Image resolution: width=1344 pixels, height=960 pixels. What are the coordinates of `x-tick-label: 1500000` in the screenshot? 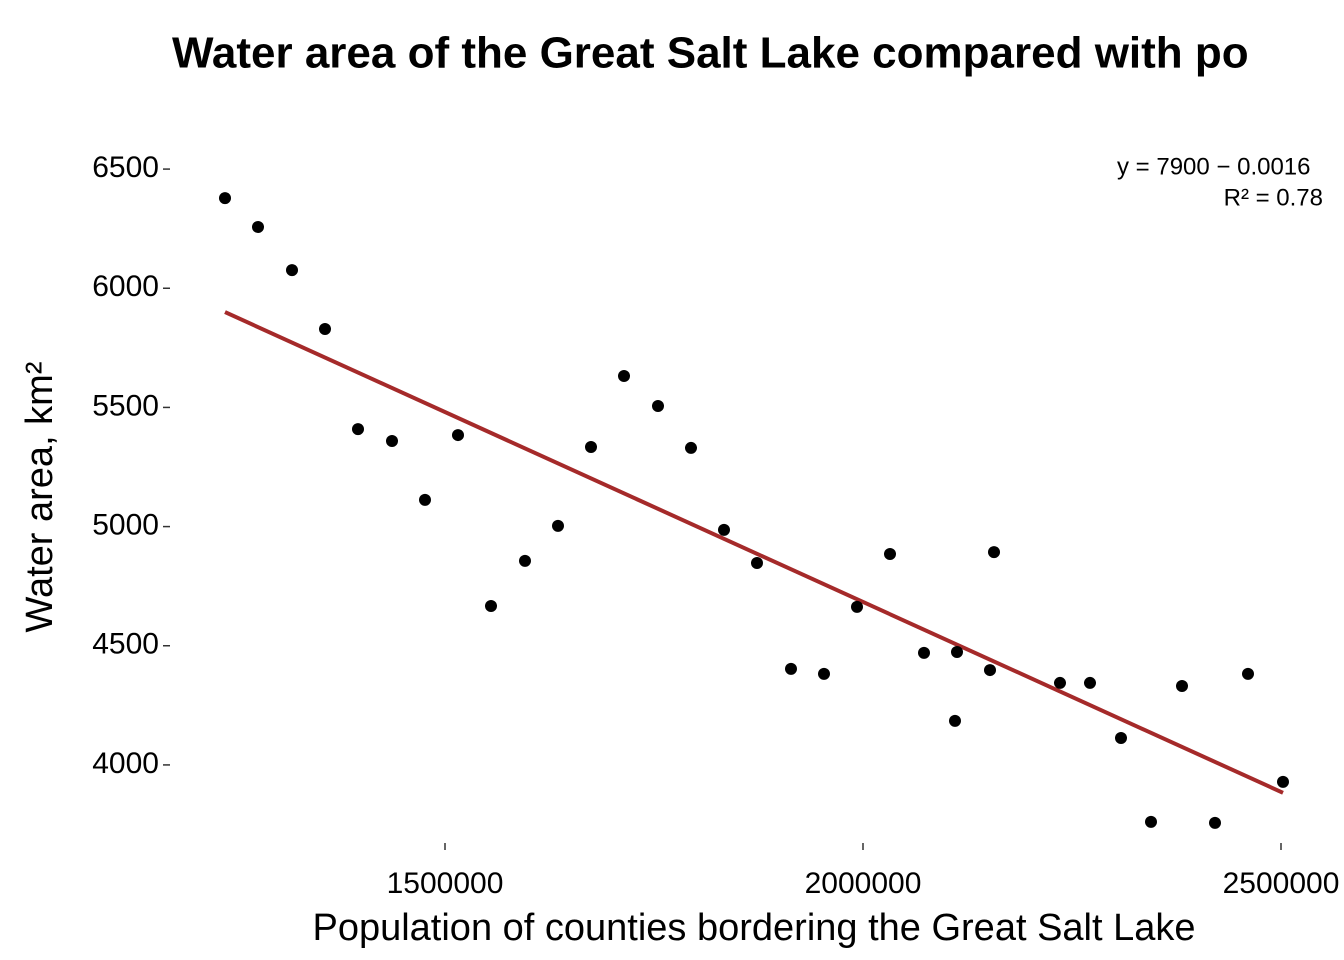 It's located at (445, 883).